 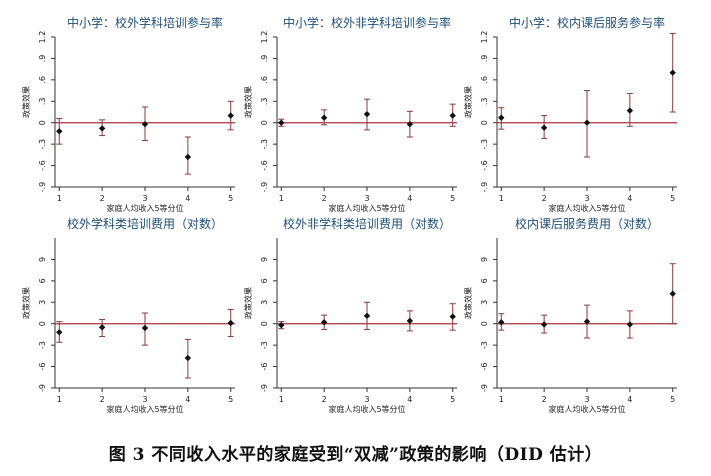 What do you see at coordinates (145, 22) in the screenshot?
I see `panel-title: 中小学：校外学科培训参与率` at bounding box center [145, 22].